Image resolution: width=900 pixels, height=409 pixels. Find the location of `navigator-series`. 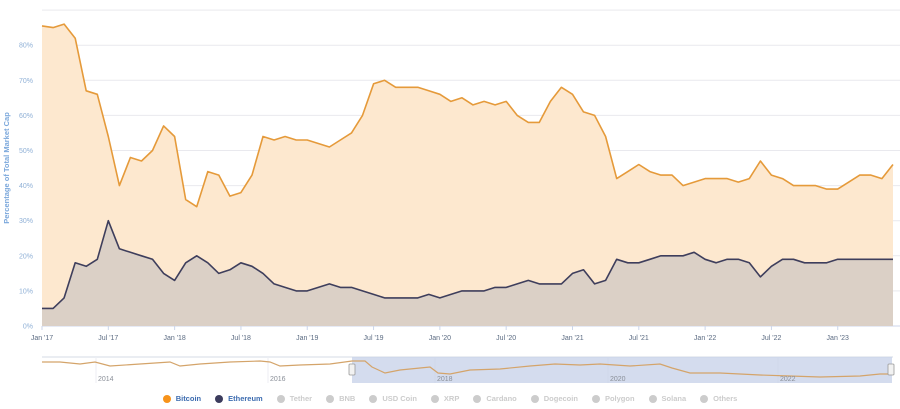

navigator-series is located at coordinates (467, 369).